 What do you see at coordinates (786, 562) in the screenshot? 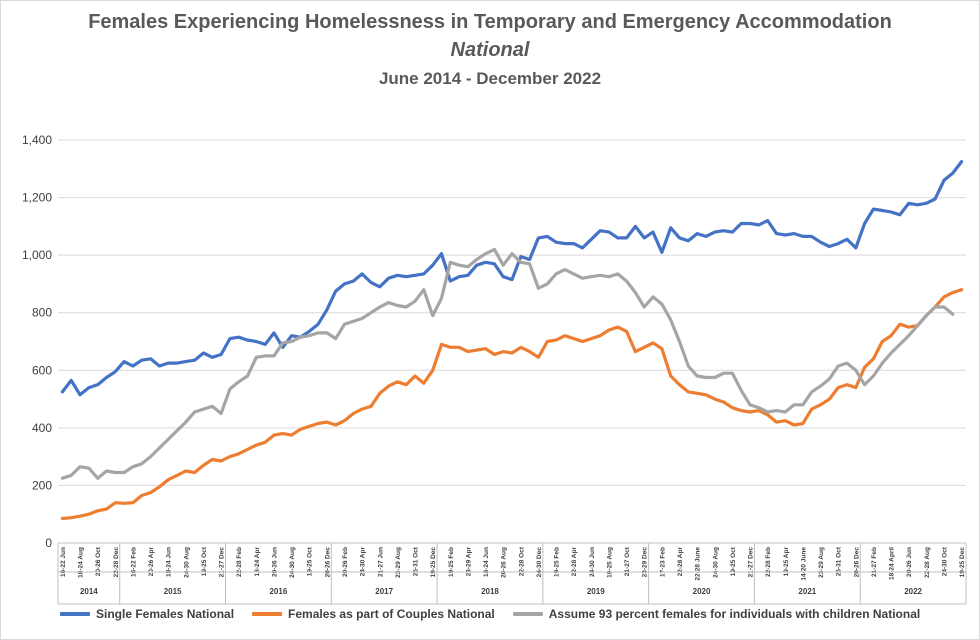
I see `x-tick-label: 19-25 Apr` at bounding box center [786, 562].